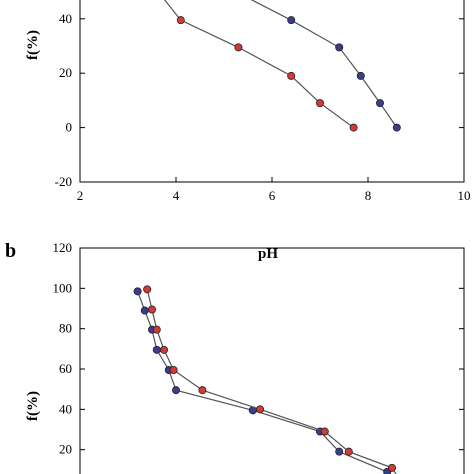 The width and height of the screenshot is (474, 474). I want to click on y-tick-label: 60, so click(65, 368).